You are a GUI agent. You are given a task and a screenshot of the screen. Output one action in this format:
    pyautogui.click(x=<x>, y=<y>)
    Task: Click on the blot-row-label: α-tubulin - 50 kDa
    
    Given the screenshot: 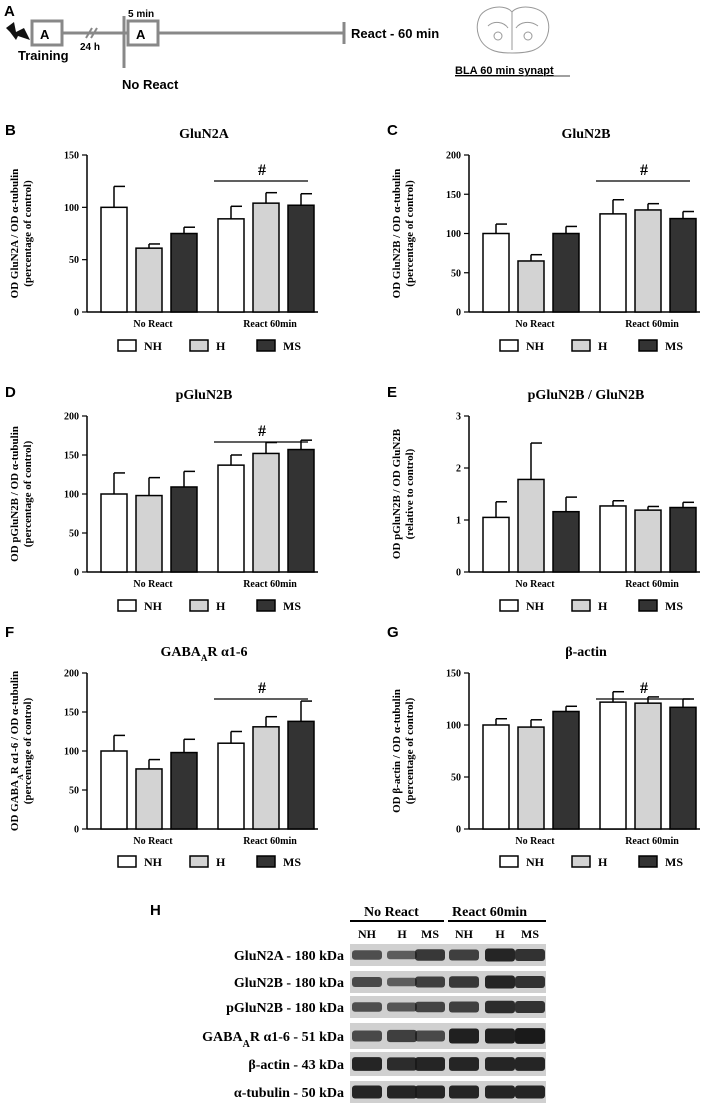 What is the action you would take?
    pyautogui.click(x=289, y=1093)
    